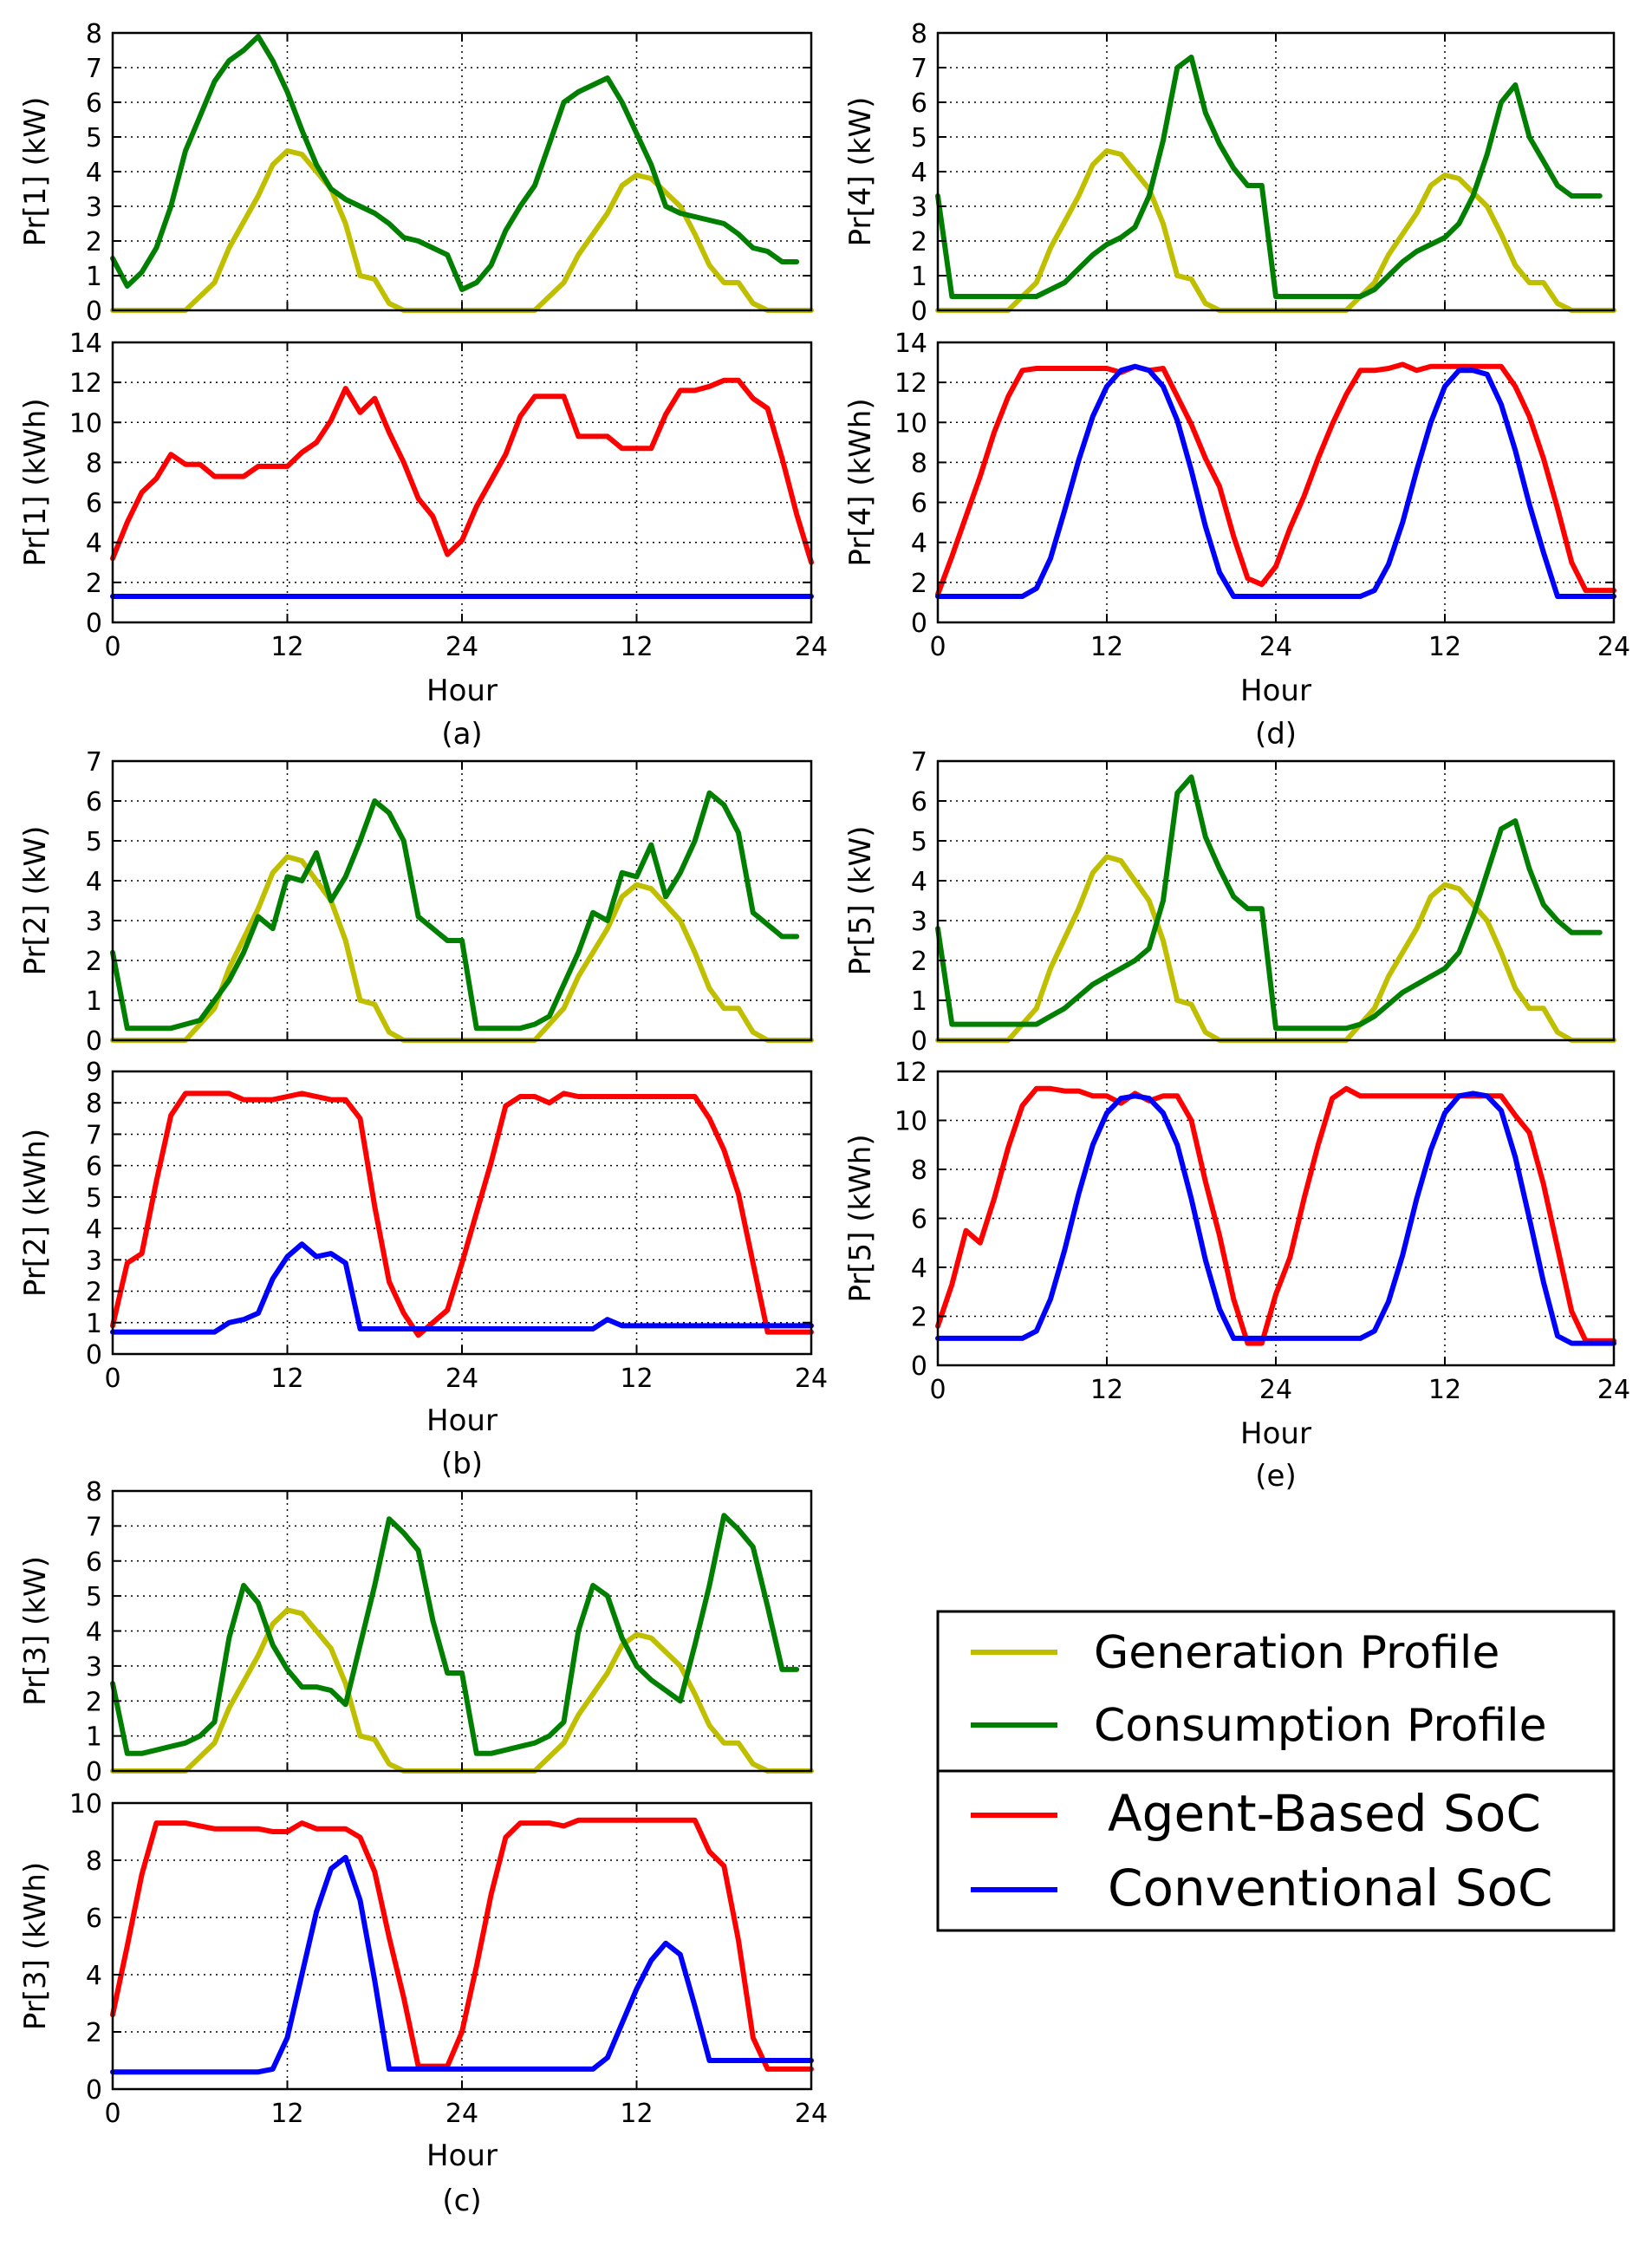  I want to click on legend-label-generation: Generation Profile, so click(1296, 1653).